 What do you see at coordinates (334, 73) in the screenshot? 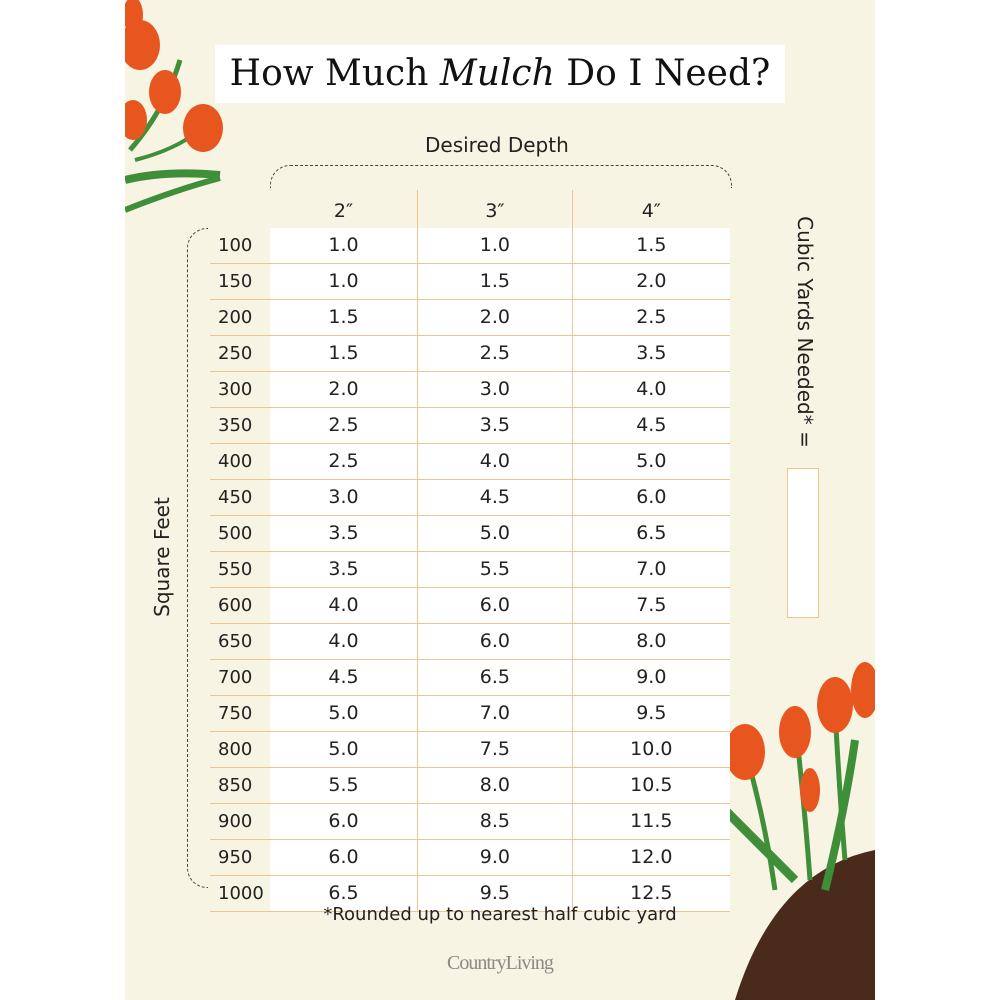
I see `title-text: How Much` at bounding box center [334, 73].